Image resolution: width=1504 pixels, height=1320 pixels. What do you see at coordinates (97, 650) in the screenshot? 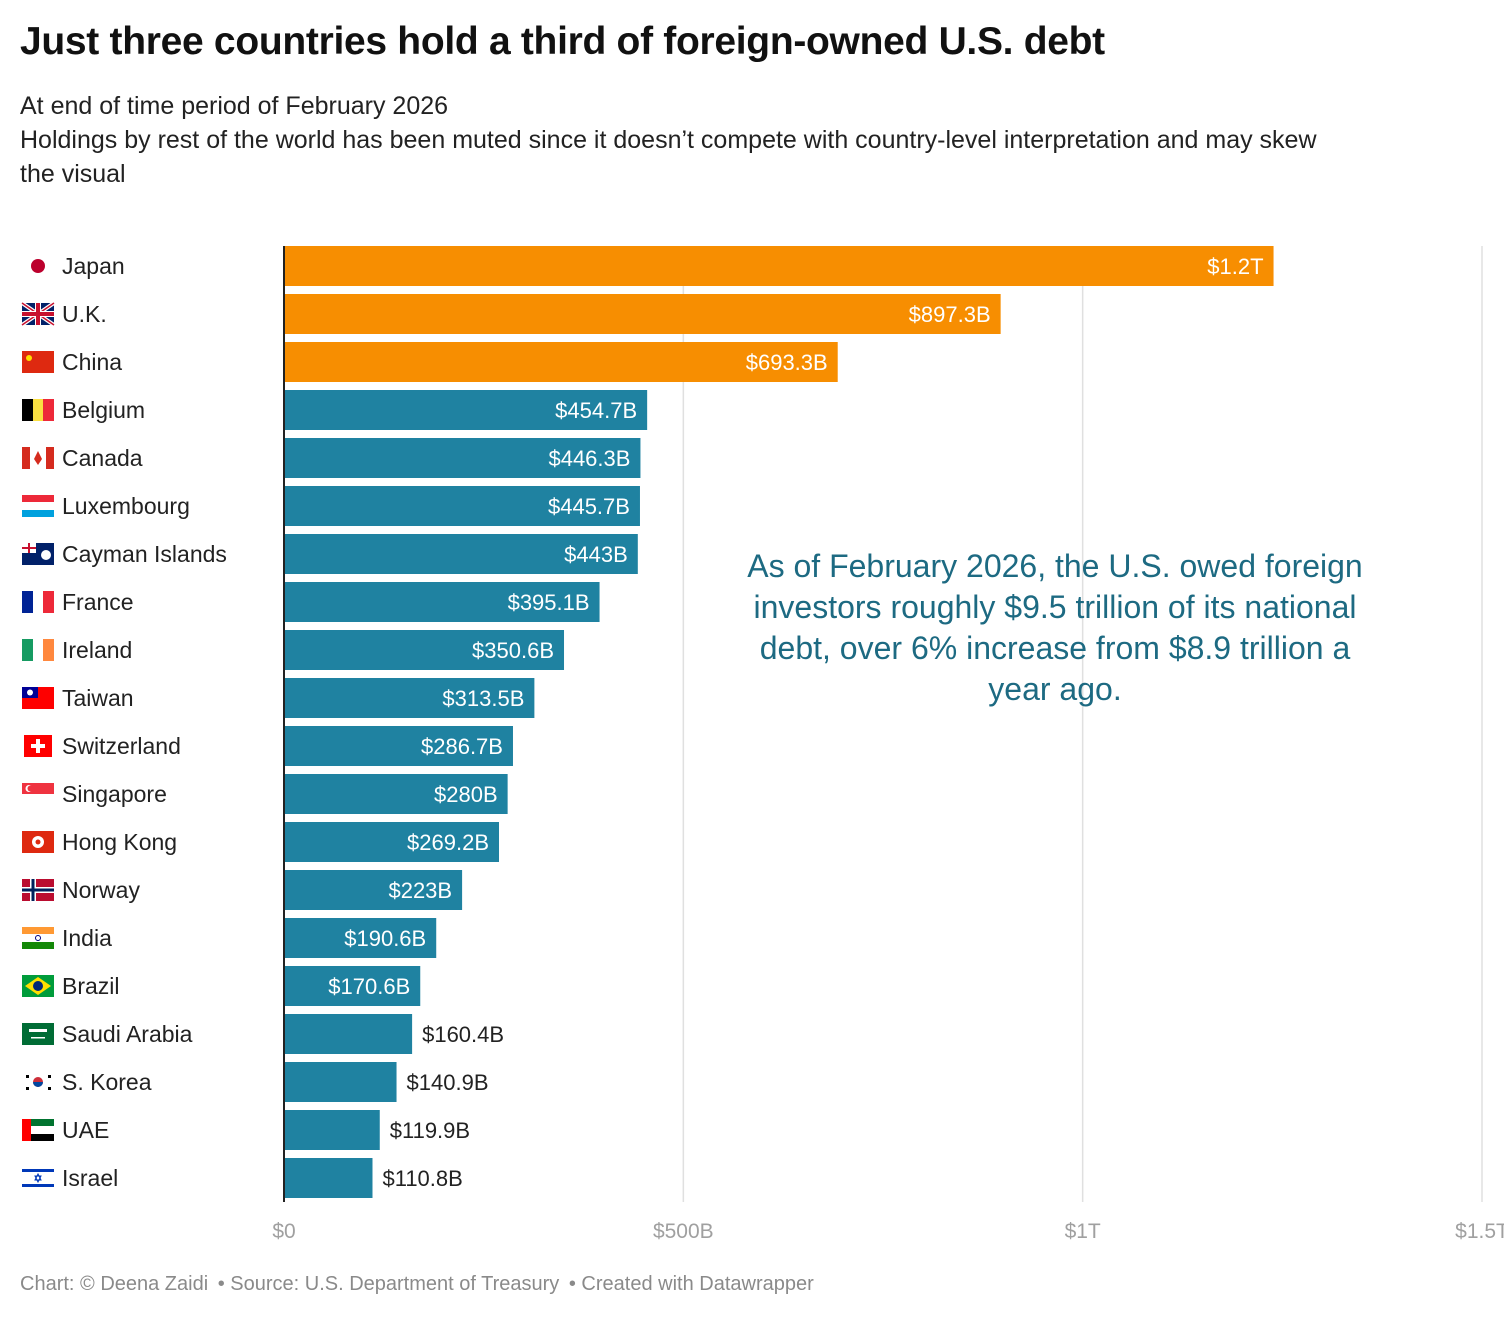
I see `category-label: Ireland` at bounding box center [97, 650].